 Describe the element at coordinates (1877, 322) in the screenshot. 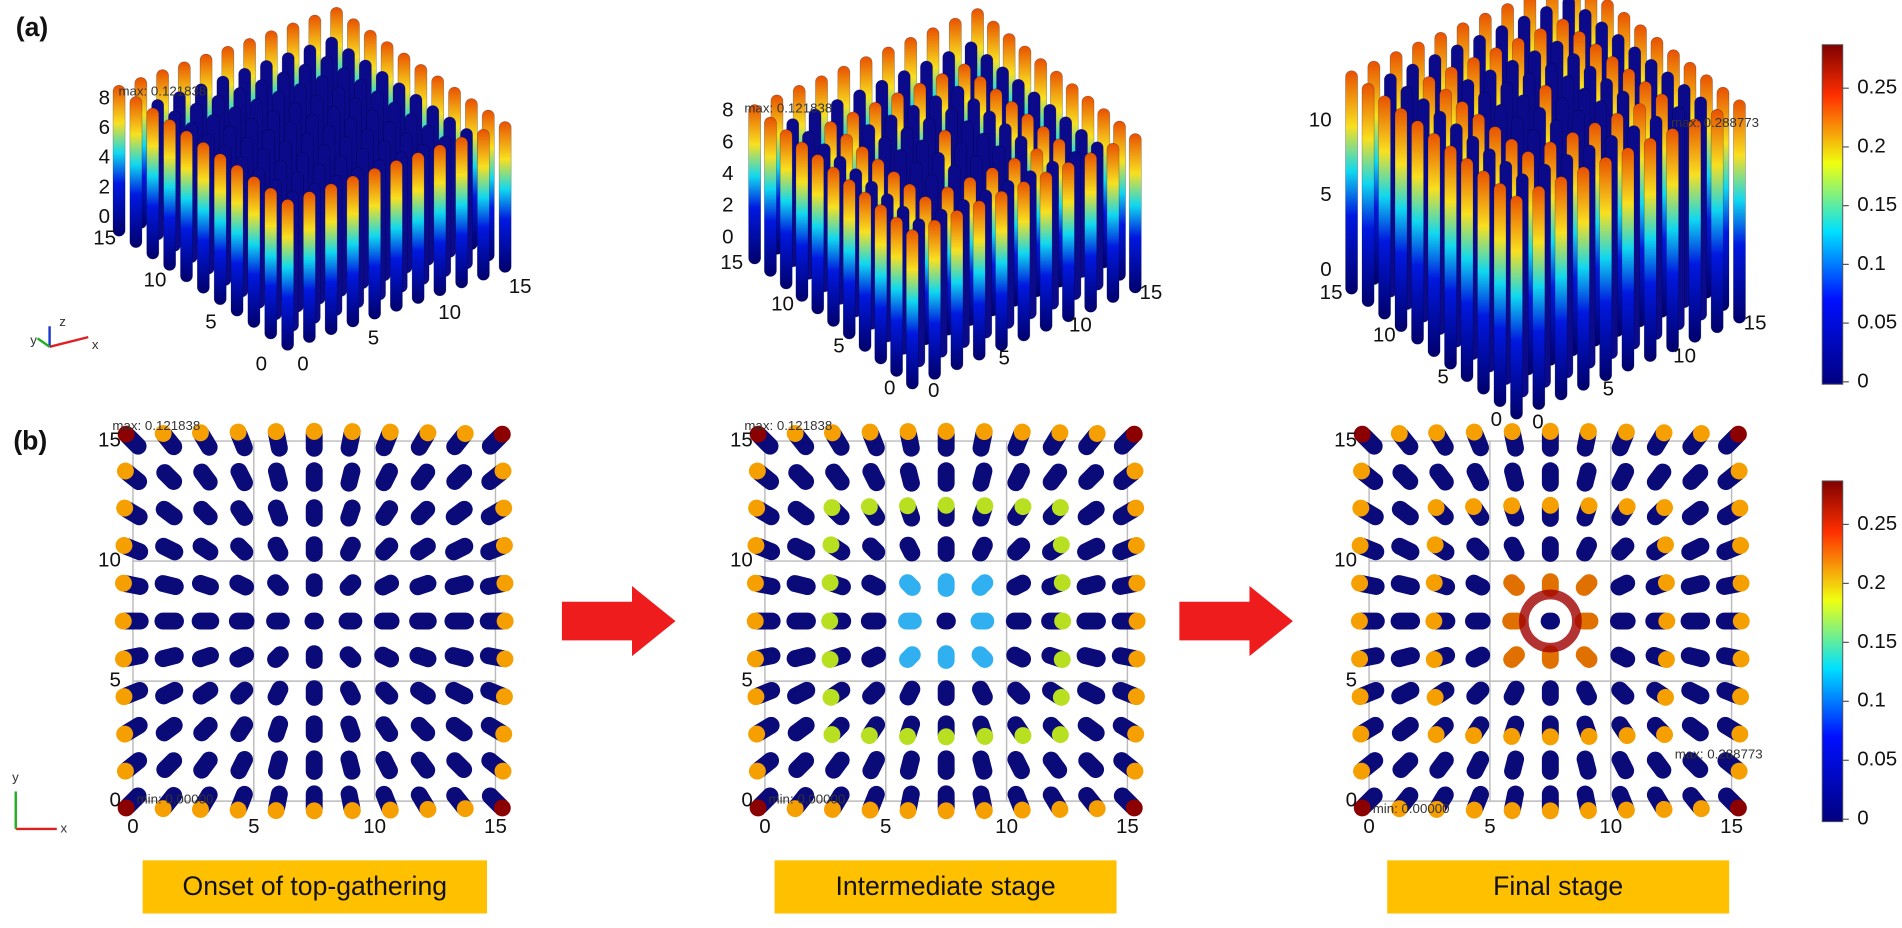

I see `colorbar-tick-label: 0.05` at that location.